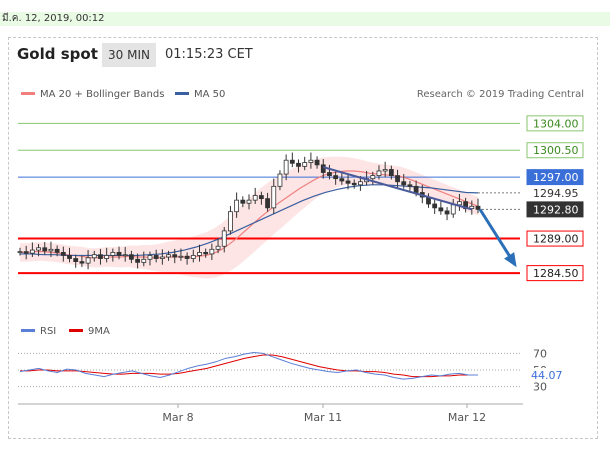  What do you see at coordinates (28, 330) in the screenshot?
I see `rsi-legend-swatch` at bounding box center [28, 330].